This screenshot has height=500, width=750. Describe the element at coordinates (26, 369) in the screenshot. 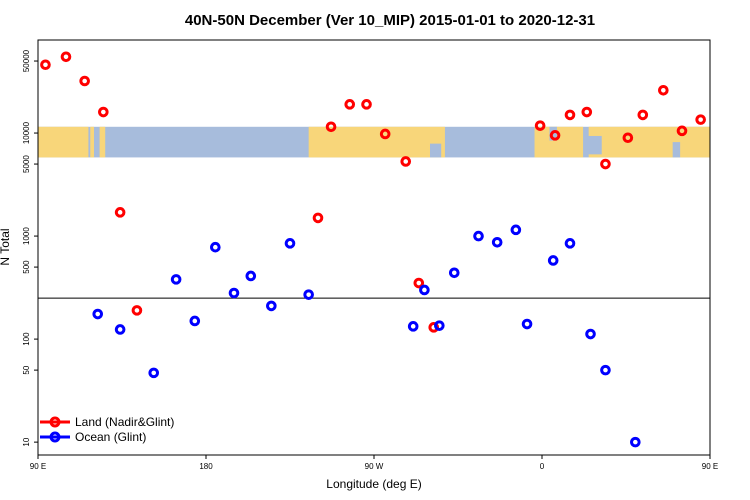

I see `y-tick-label: 50` at that location.